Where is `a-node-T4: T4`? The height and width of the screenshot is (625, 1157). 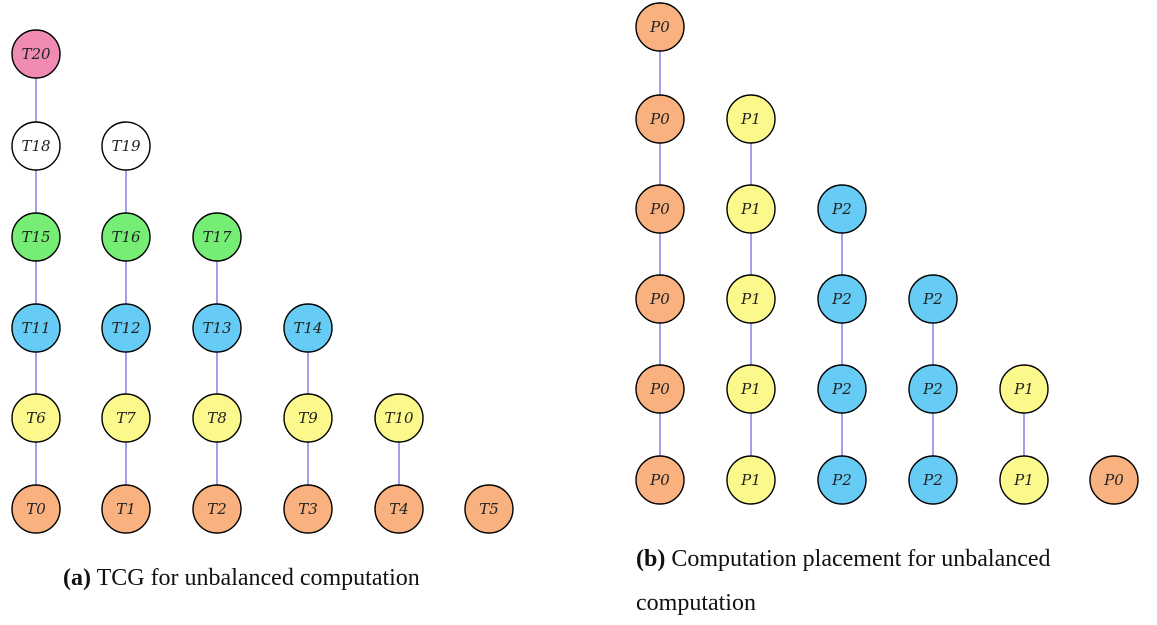 a-node-T4: T4 is located at coordinates (399, 509).